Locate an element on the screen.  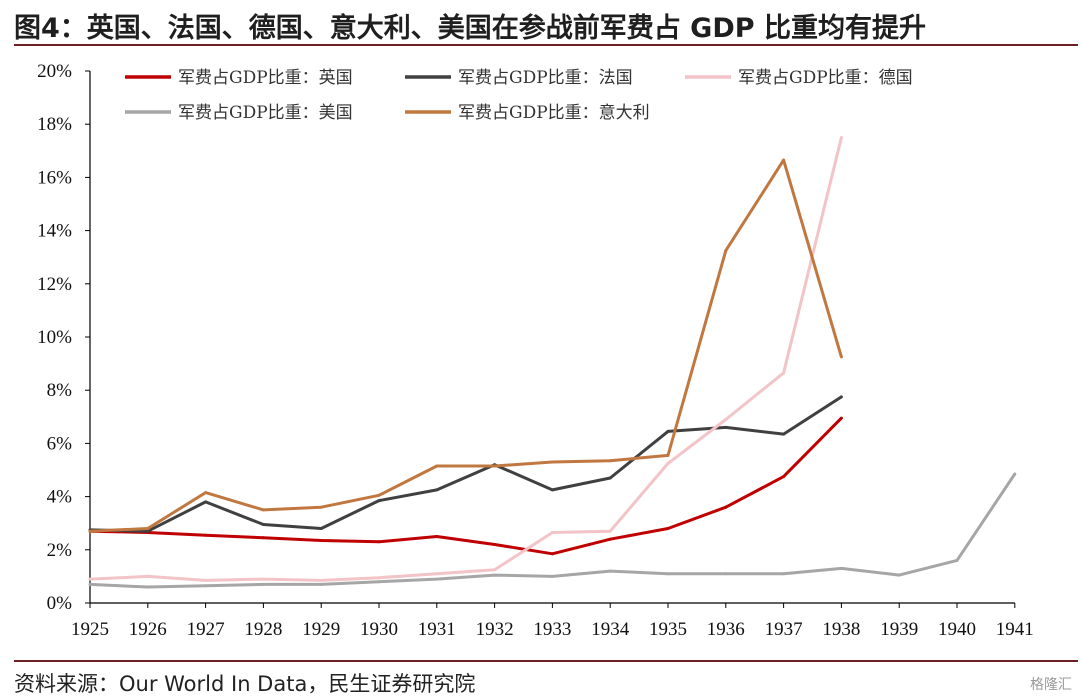
y-tick-label: 16% is located at coordinates (54, 177).